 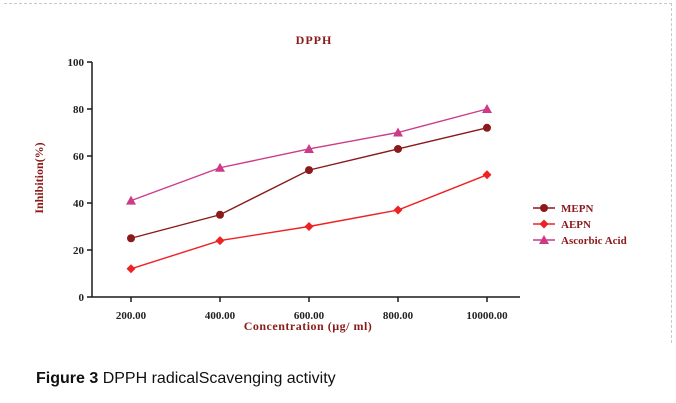 I want to click on x-tick-label: 800.00, so click(x=398, y=316).